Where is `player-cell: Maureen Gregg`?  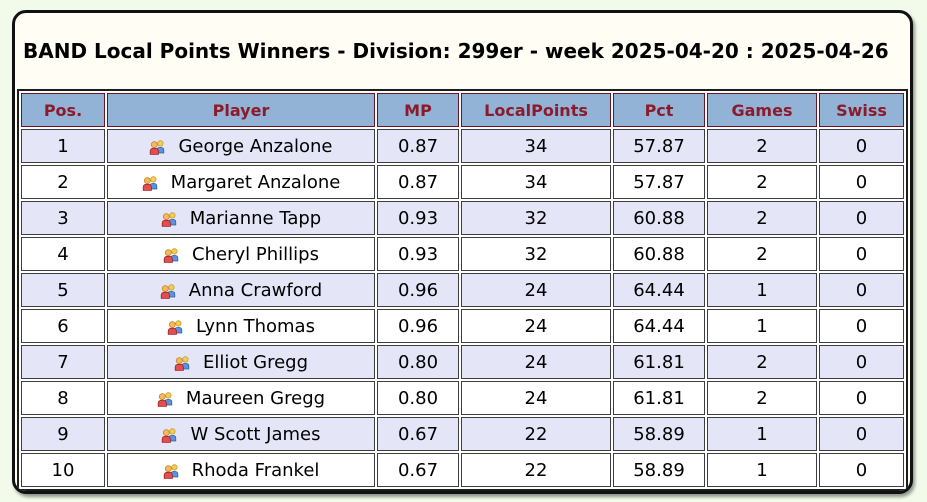
player-cell: Maureen Gregg is located at coordinates (241, 398).